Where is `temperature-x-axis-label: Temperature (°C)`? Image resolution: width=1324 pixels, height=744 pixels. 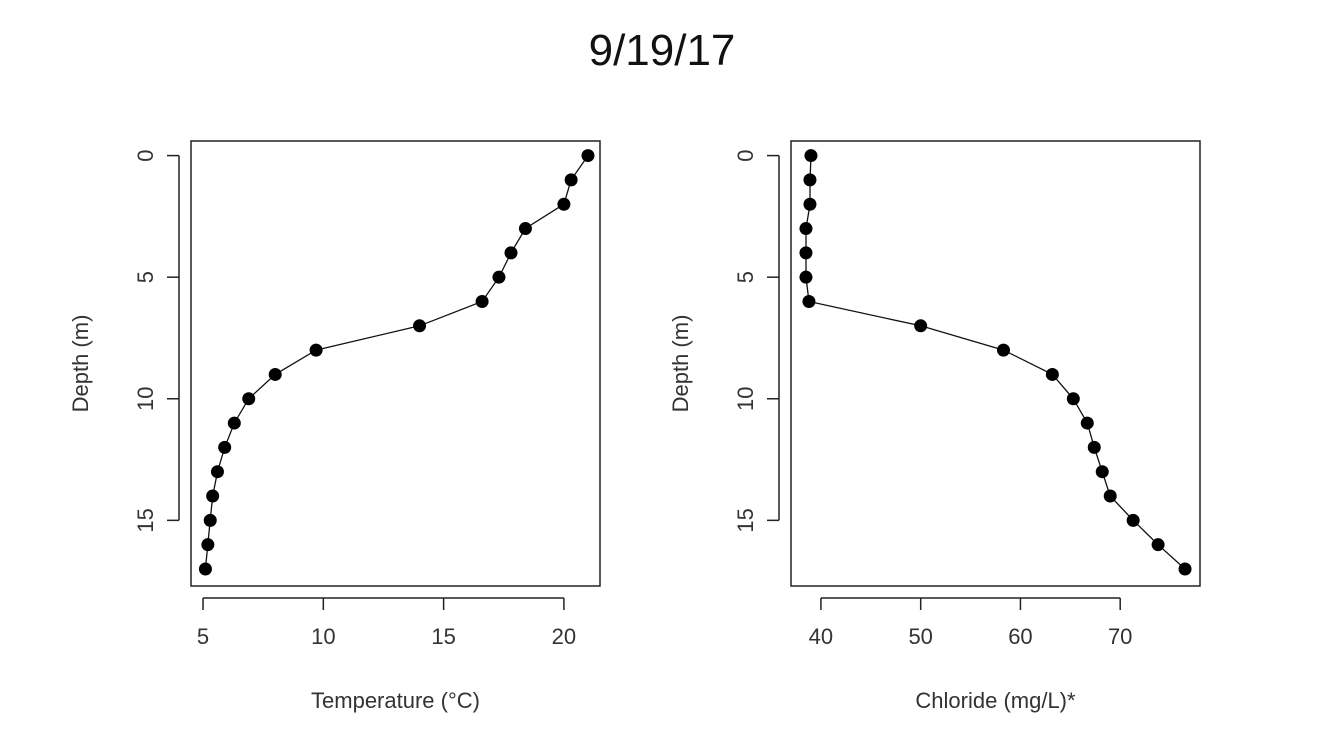
temperature-x-axis-label: Temperature (°C) is located at coordinates (395, 700).